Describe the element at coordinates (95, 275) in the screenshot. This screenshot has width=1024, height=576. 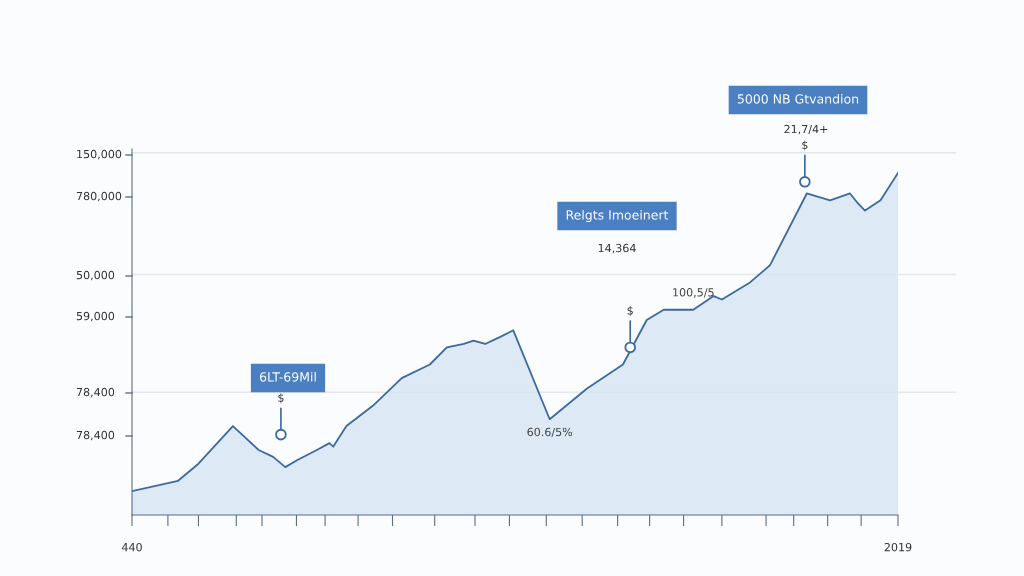
I see `text: 50,000` at that location.